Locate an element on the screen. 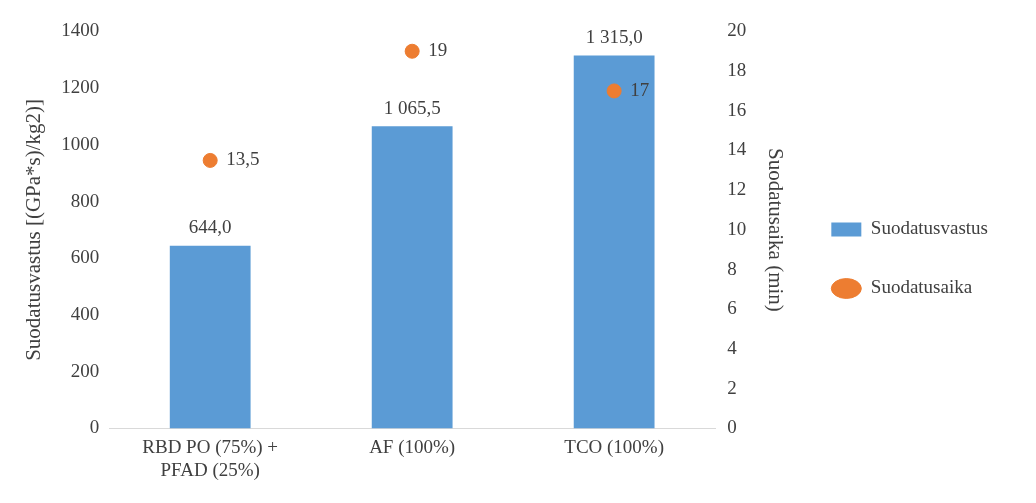  legend-label: Suodatusaika is located at coordinates (921, 287).